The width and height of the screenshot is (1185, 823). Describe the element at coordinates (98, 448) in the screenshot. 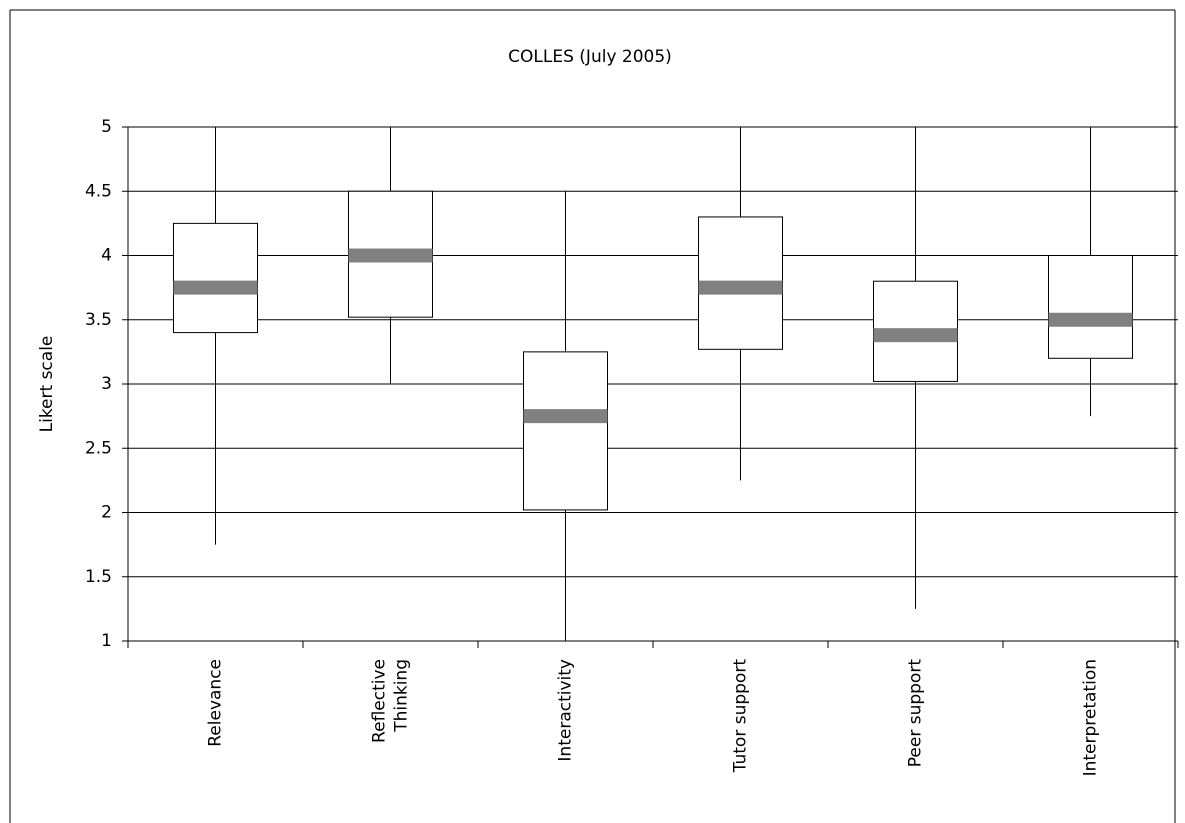

I see `y-tick-label: 2.5` at that location.